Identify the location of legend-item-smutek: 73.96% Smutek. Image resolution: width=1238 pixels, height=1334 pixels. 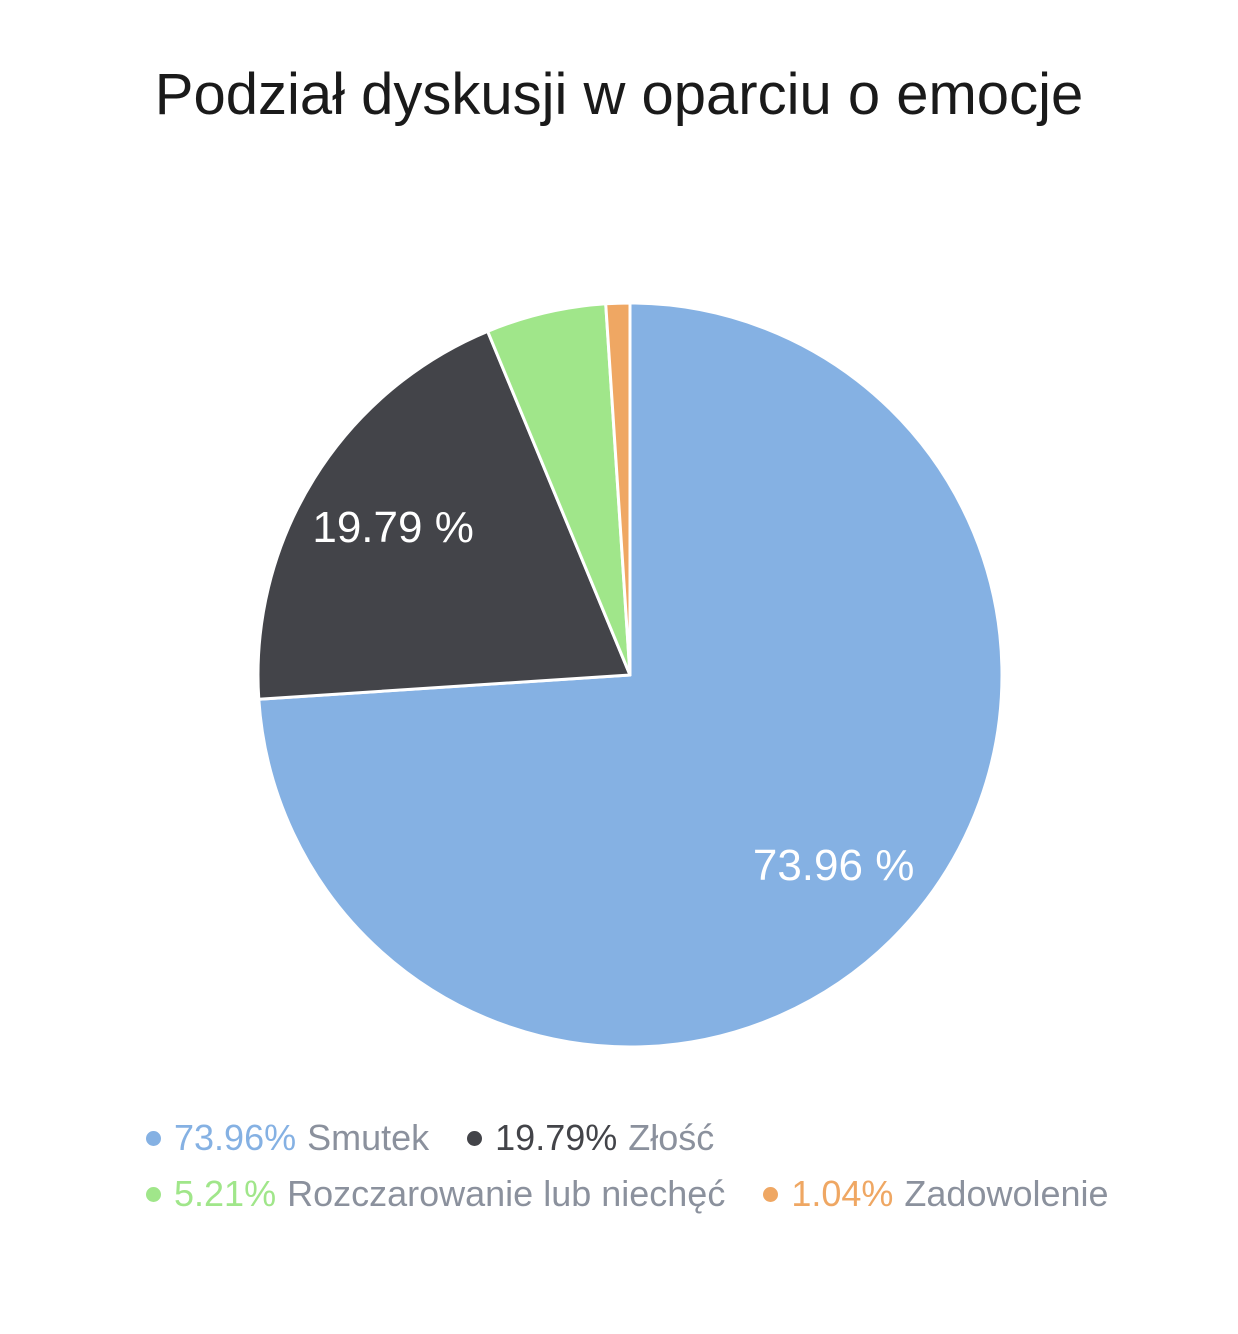
(287, 1138).